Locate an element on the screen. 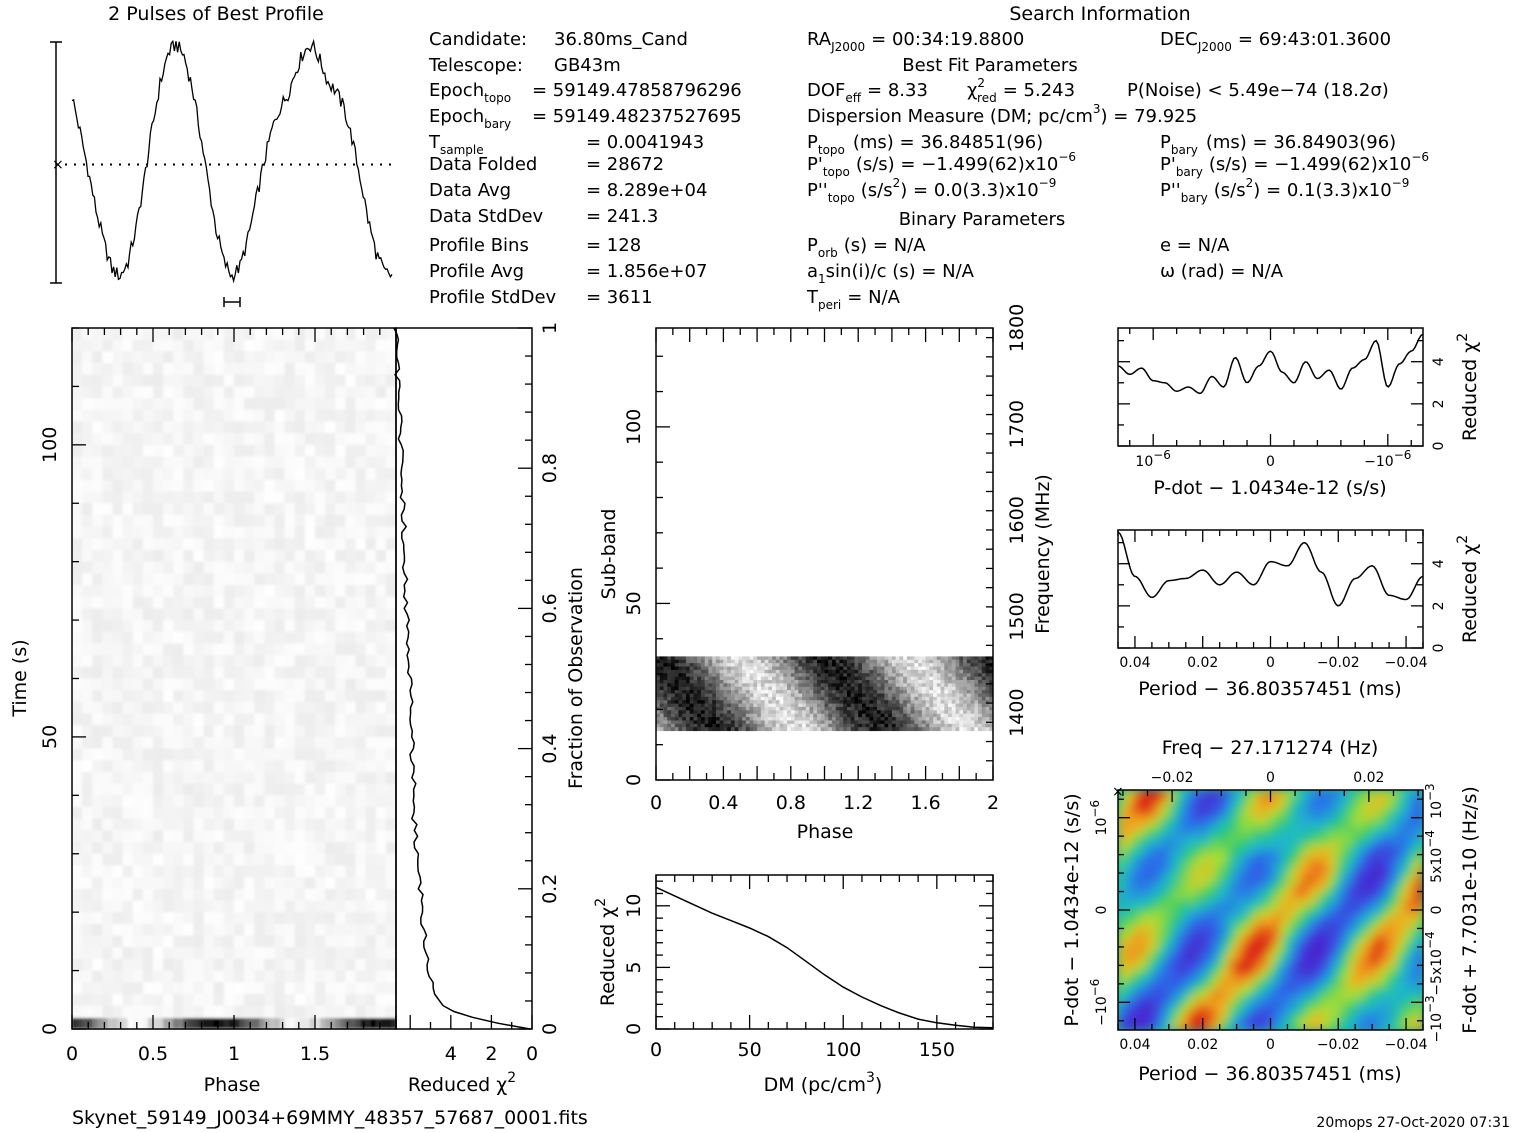  pdot-xticklabels: 10−6 0 −10−6 is located at coordinates (1273, 459).